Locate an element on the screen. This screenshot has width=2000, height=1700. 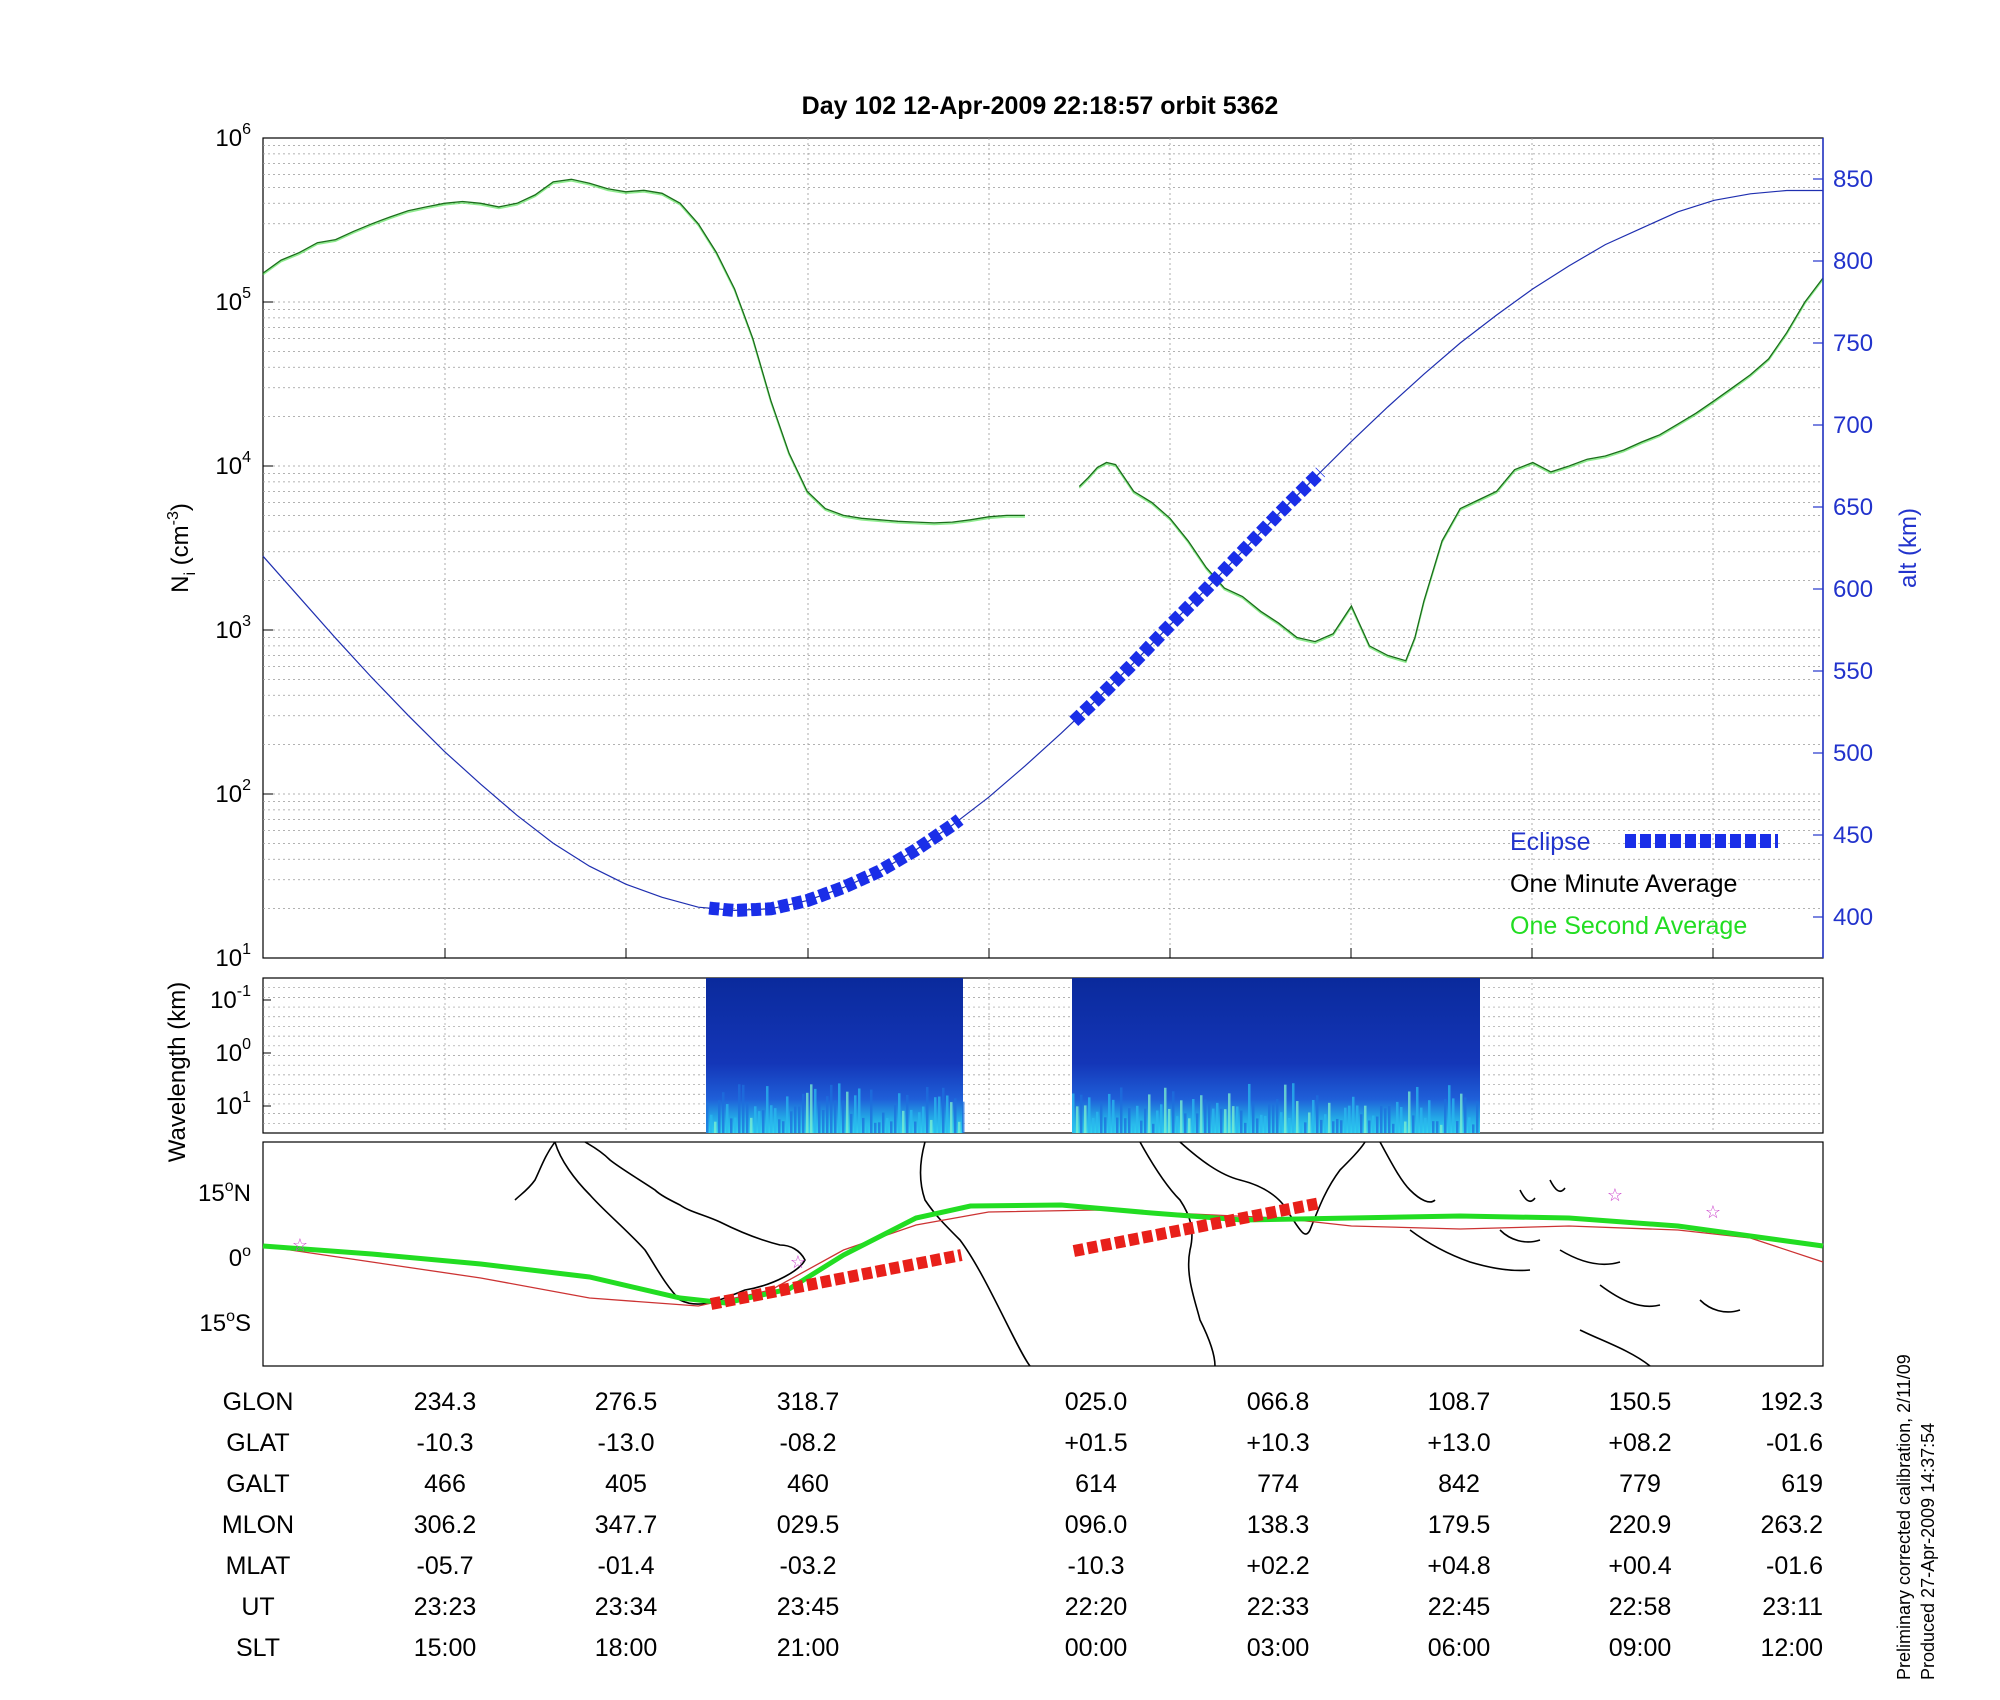
y-tick-label: 10⁶ is located at coordinates (233, 136).